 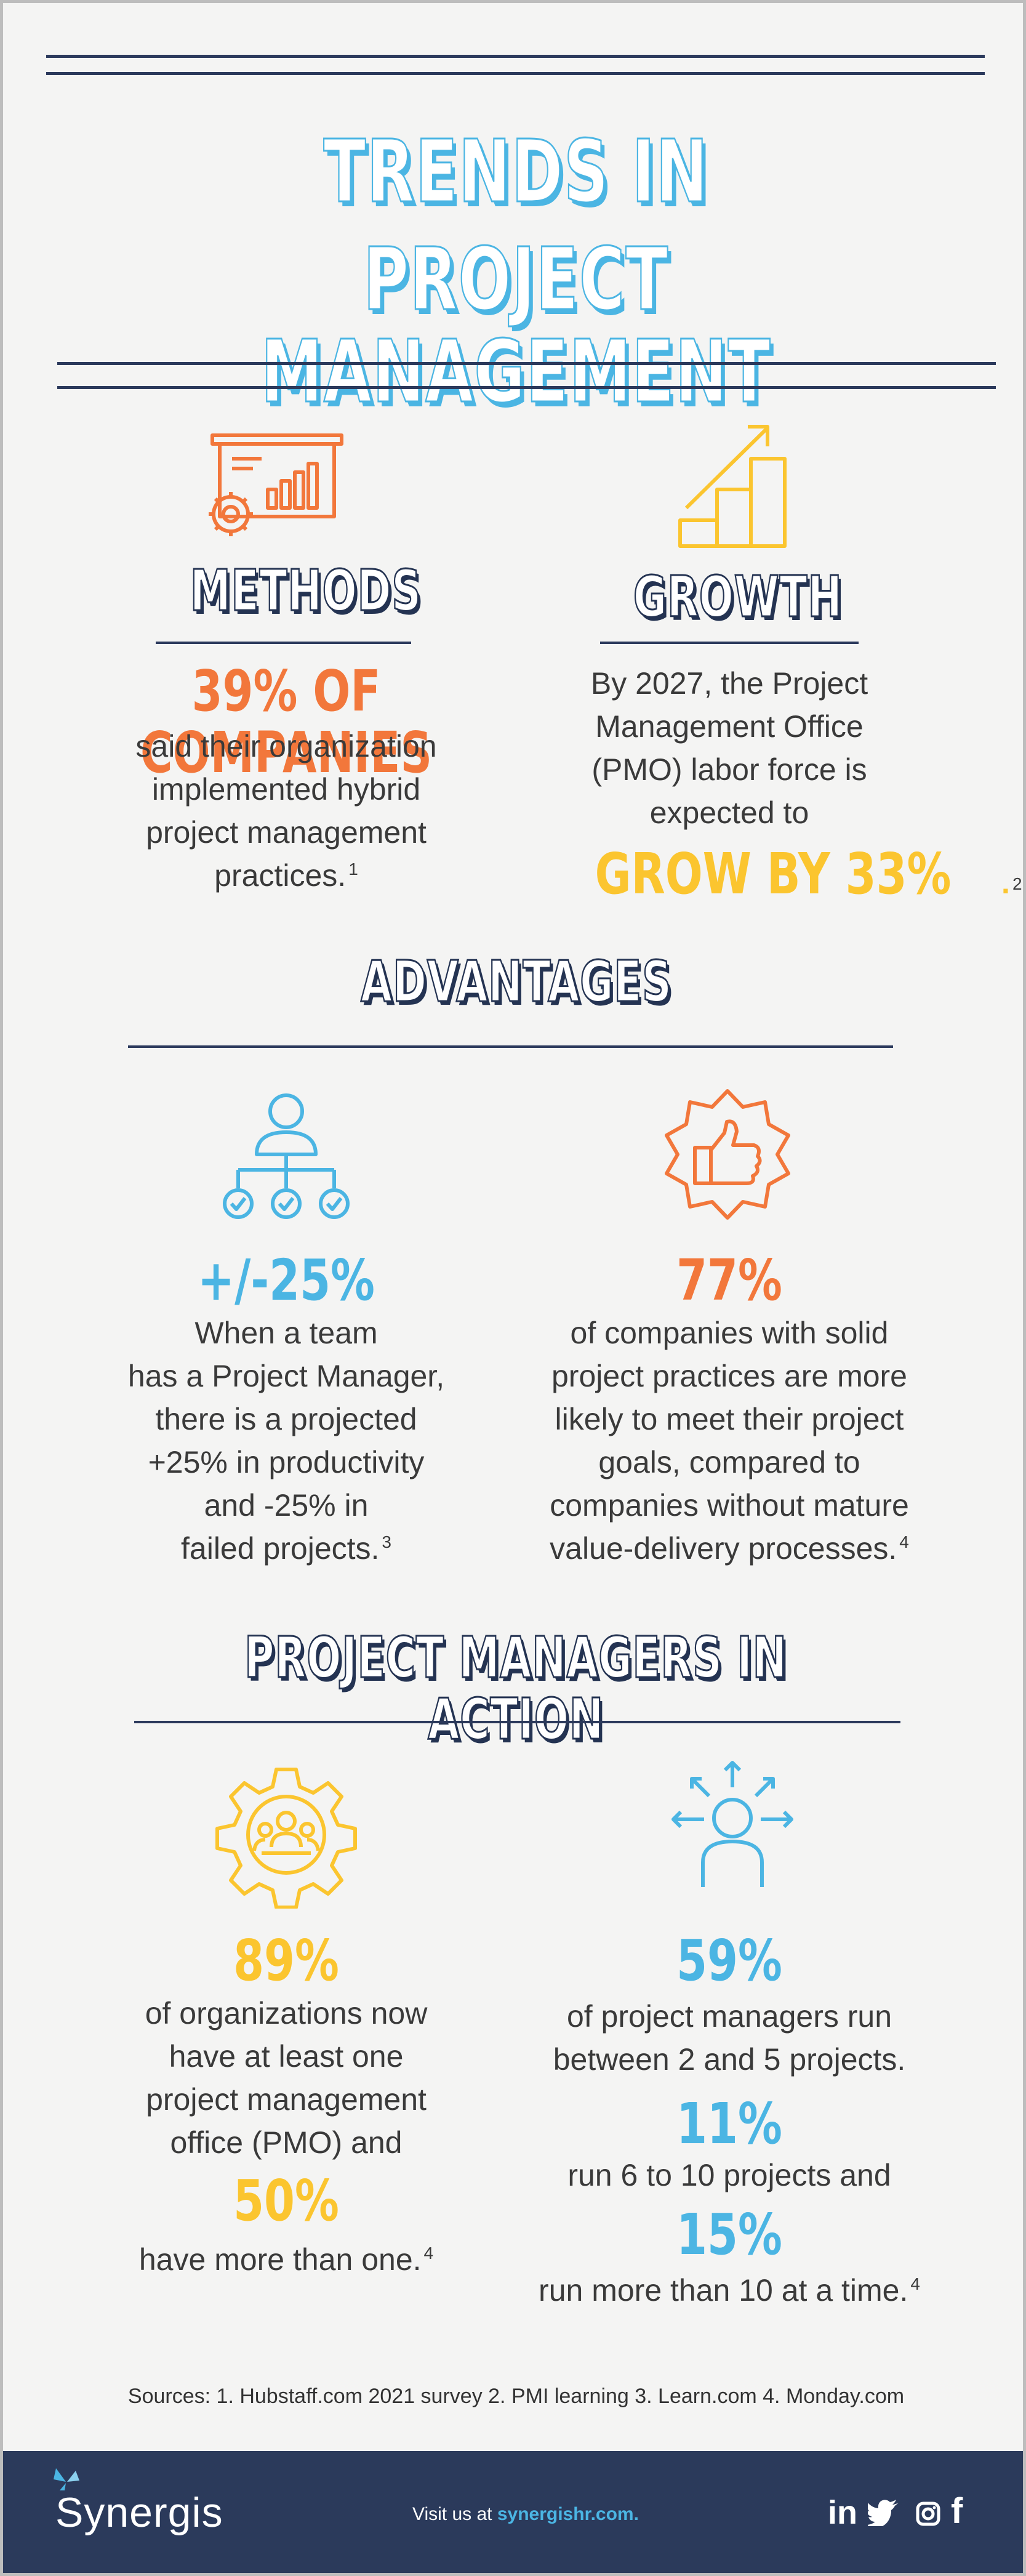 What do you see at coordinates (730, 2059) in the screenshot?
I see `action-right-line: between 2 and 5 projects.` at bounding box center [730, 2059].